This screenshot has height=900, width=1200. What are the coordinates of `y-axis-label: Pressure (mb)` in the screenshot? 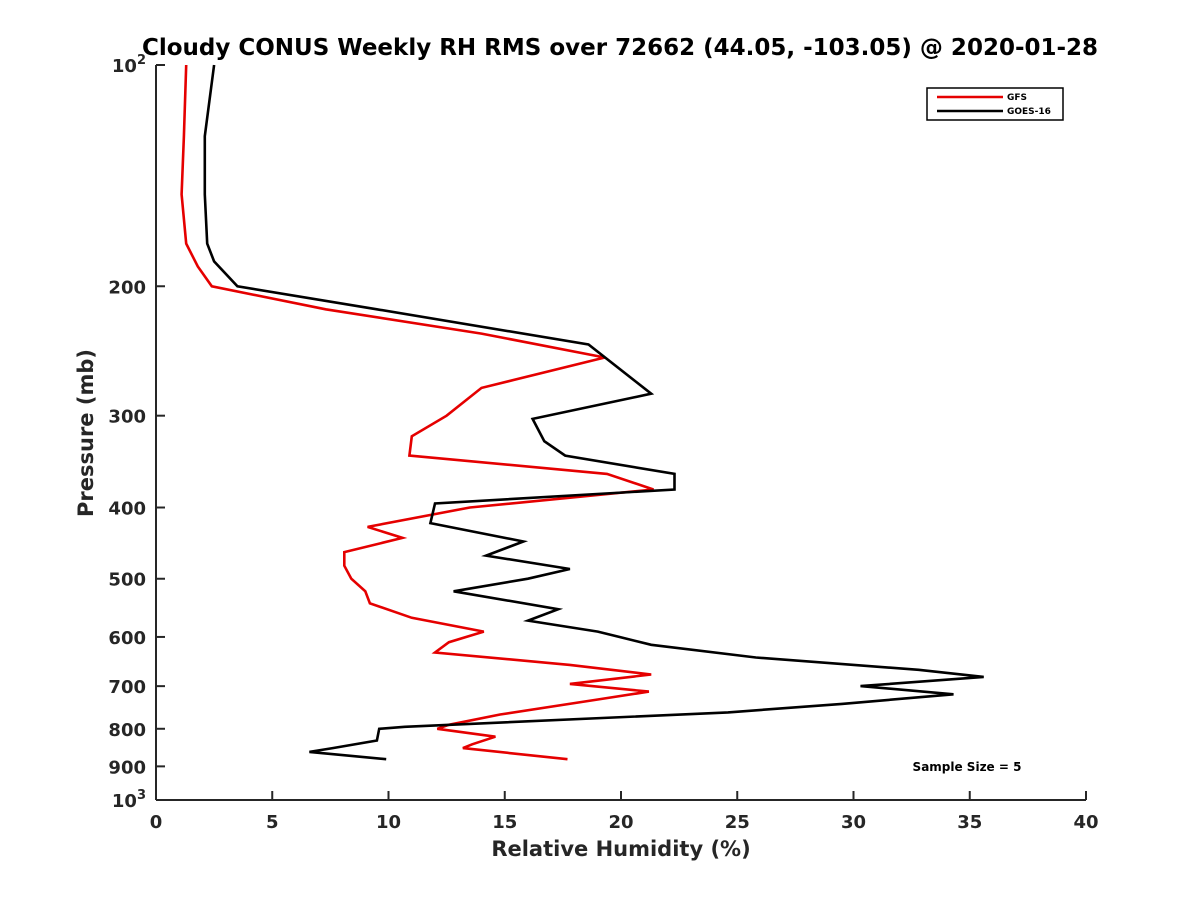 It's located at (86, 433).